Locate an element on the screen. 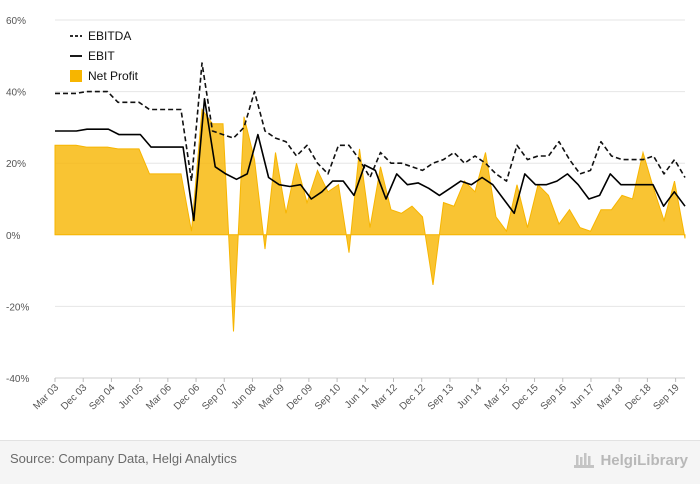 This screenshot has height=484, width=700. y-tick-label: 40% is located at coordinates (16, 93).